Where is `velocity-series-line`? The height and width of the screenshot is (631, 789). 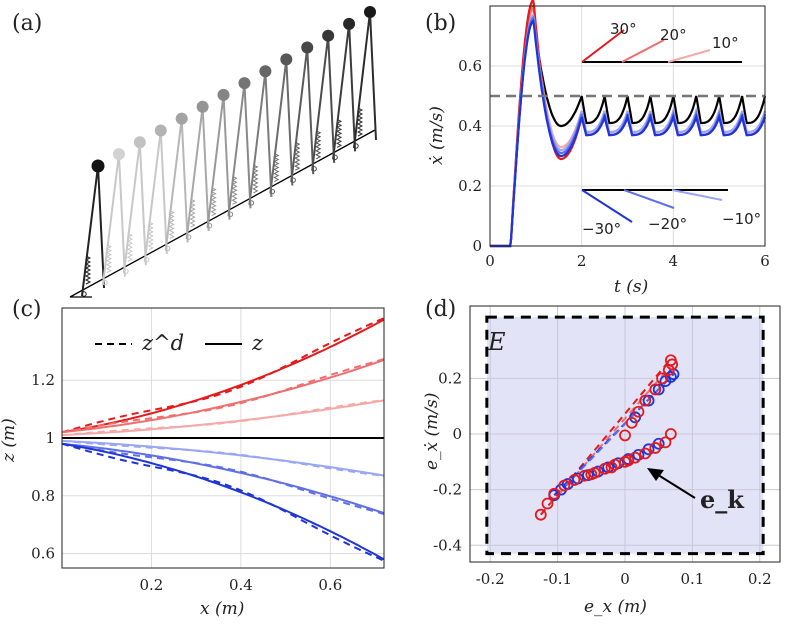 velocity-series-line is located at coordinates (628, 133).